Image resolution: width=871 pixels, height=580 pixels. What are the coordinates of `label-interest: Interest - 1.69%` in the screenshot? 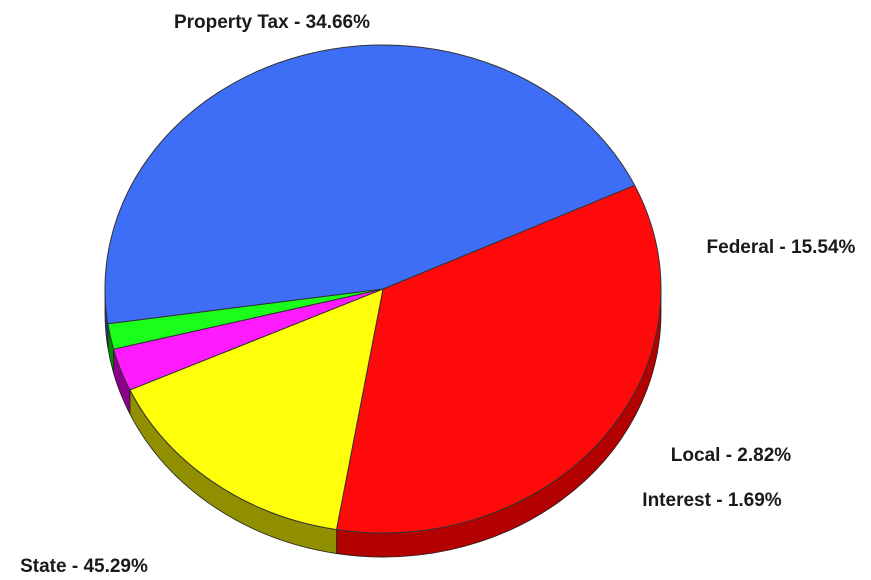 It's located at (711, 500).